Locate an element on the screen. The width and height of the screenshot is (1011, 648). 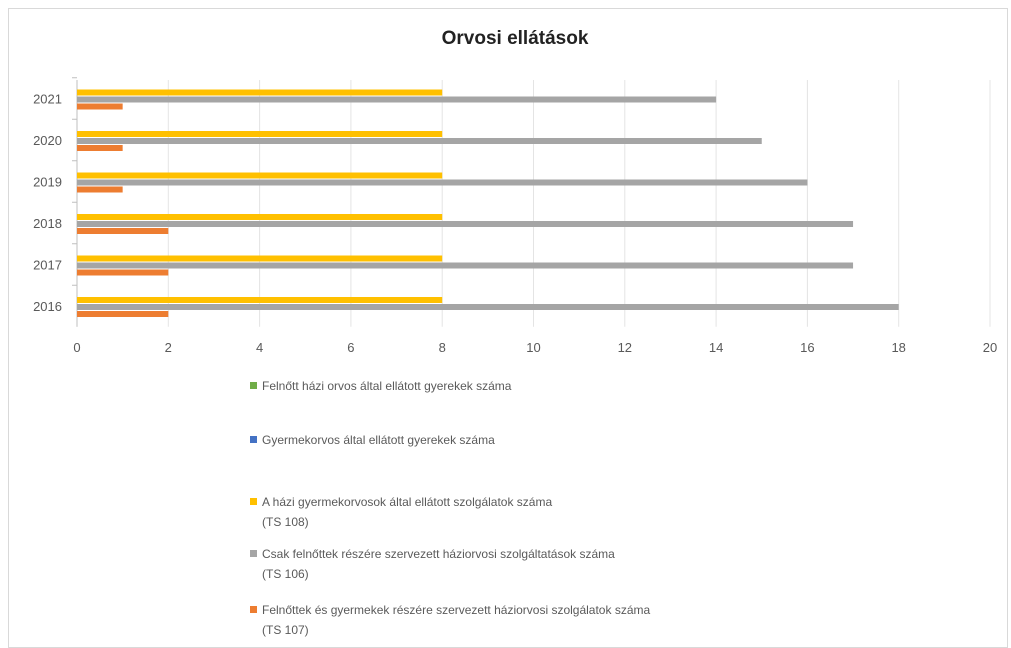
x-tick-label: 4 is located at coordinates (259, 347).